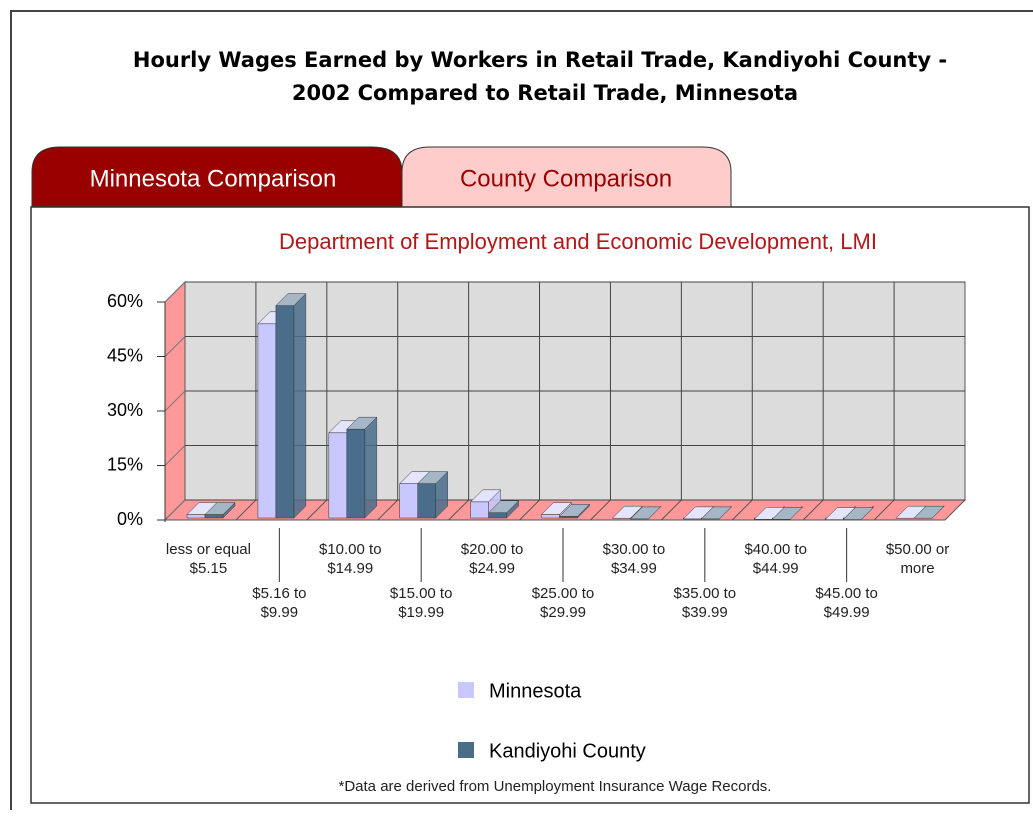 This screenshot has width=1033, height=817. I want to click on x-tick-label: $35.00 to $39.99, so click(705, 603).